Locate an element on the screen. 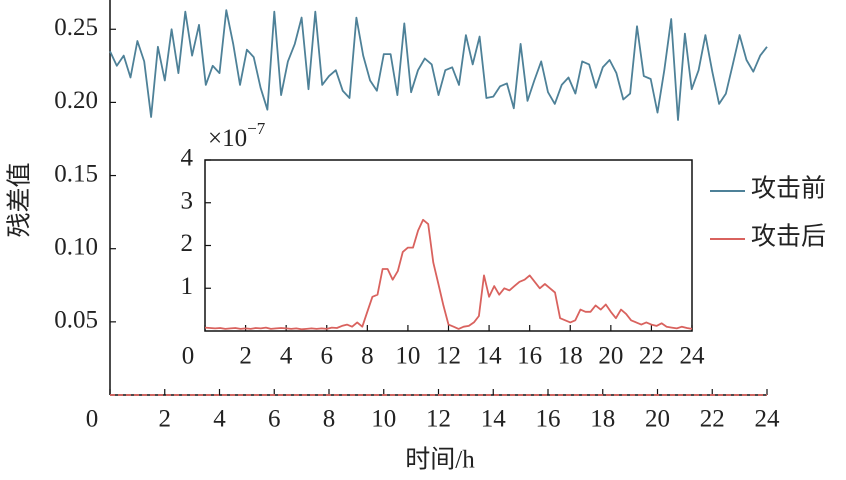  y-tick-label: 0.15 is located at coordinates (76, 173).